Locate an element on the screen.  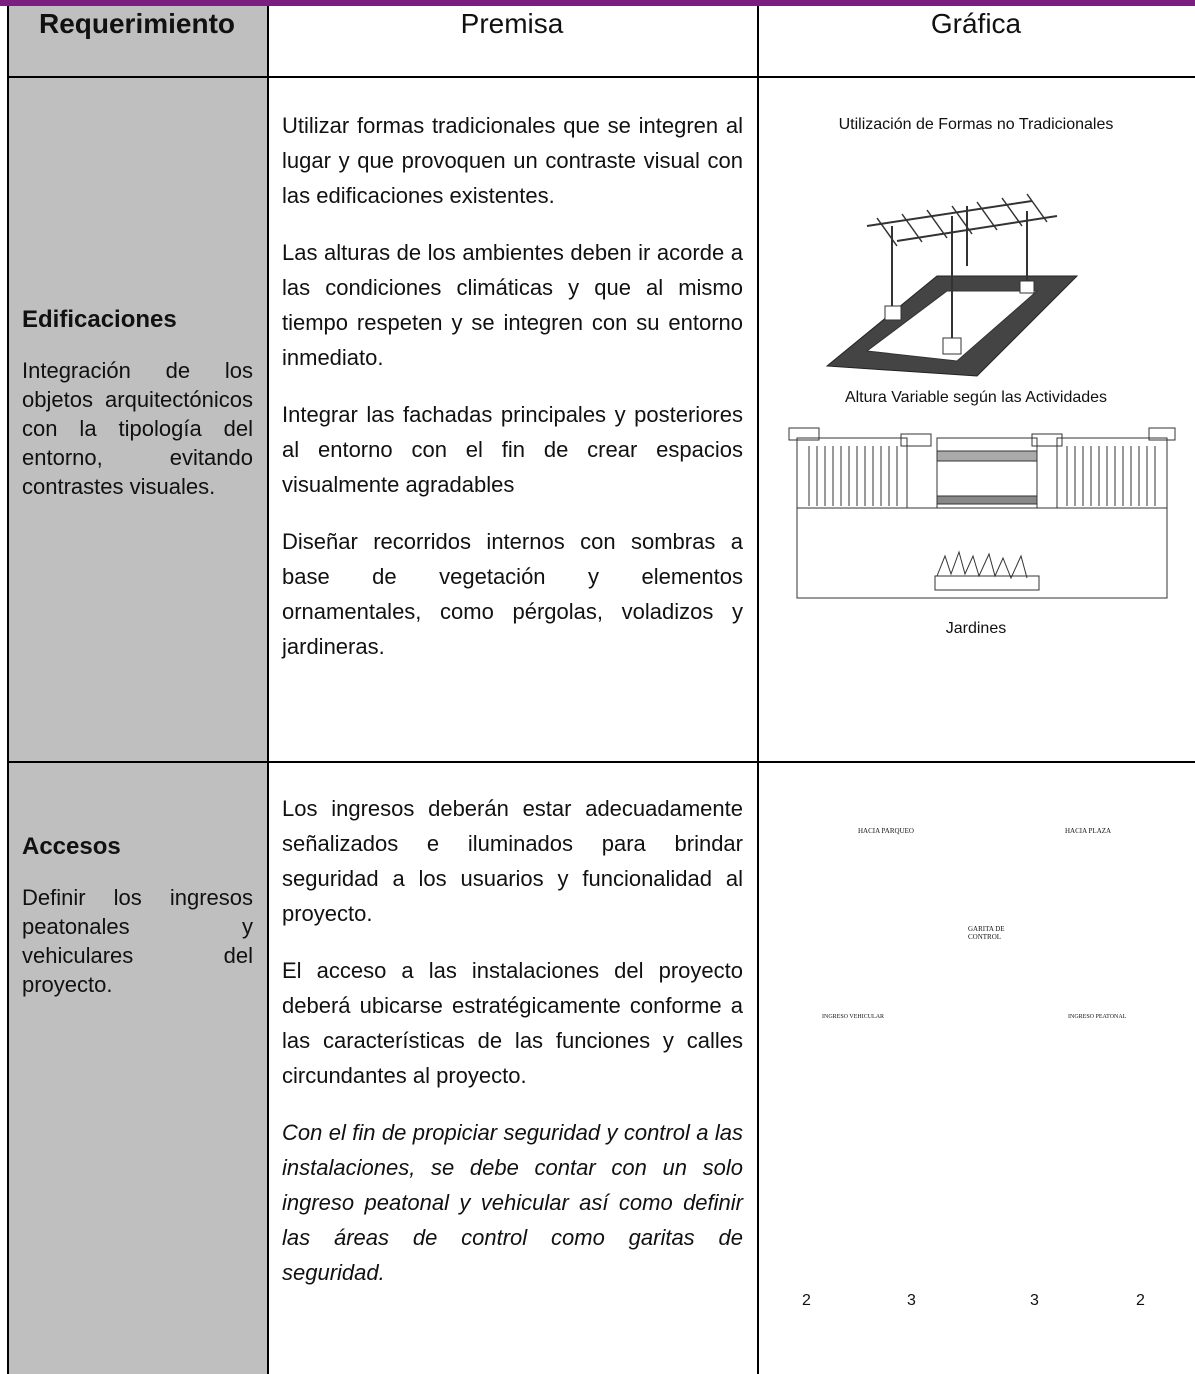
header-cell: Premisa is located at coordinates (512, 23).